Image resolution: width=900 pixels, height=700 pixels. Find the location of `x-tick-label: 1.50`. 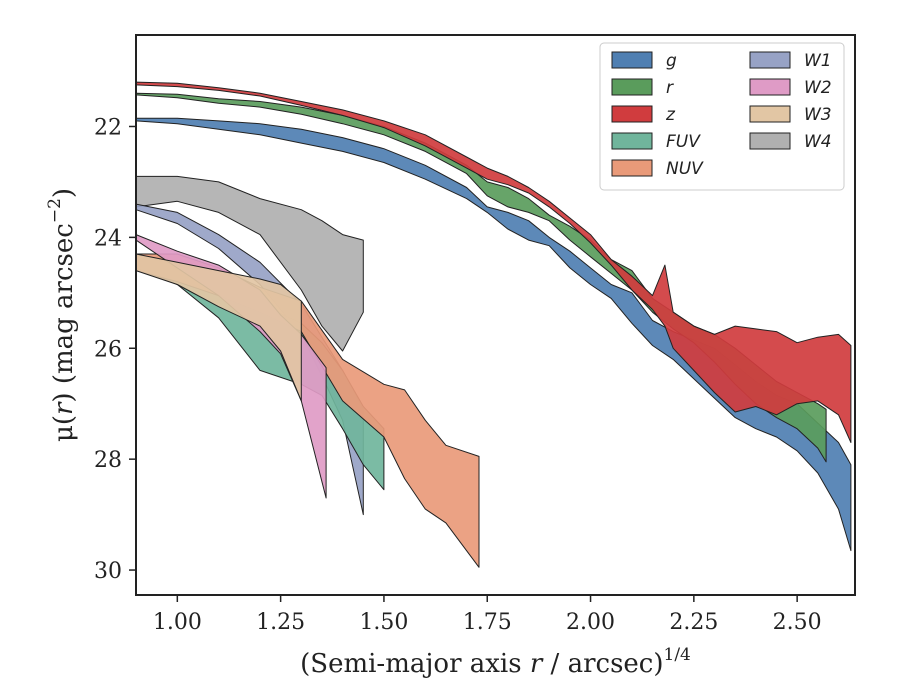

x-tick-label: 1.50 is located at coordinates (383, 622).